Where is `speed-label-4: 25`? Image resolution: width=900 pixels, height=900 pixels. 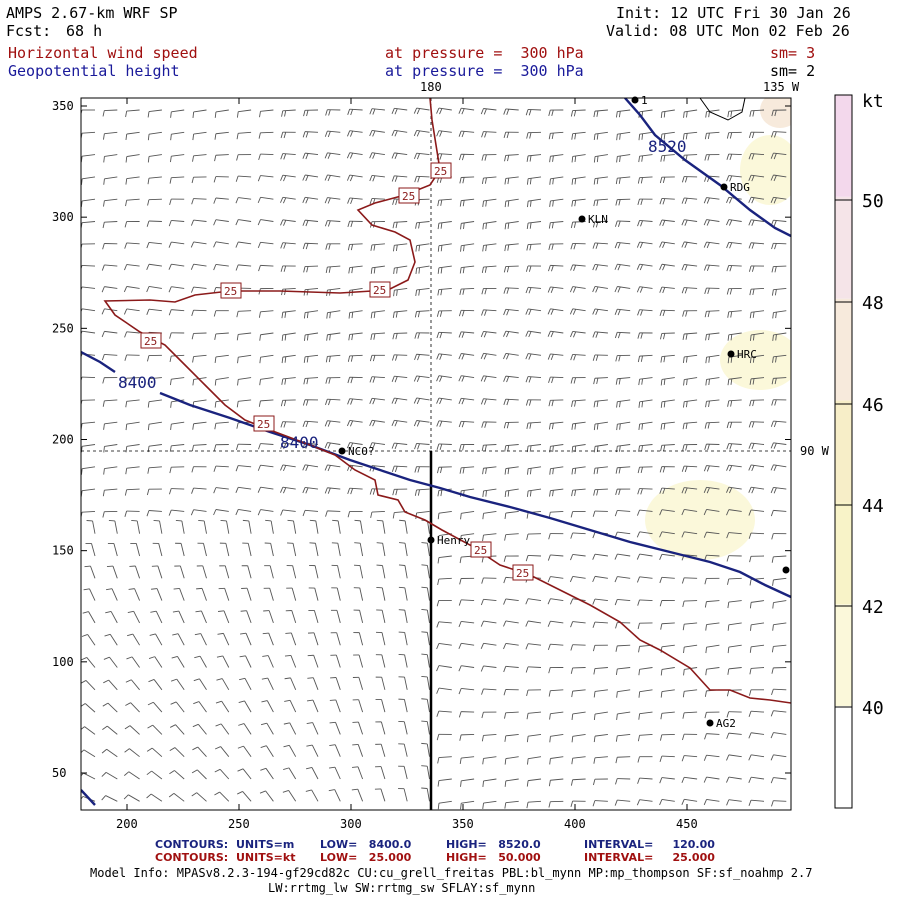
speed-label-4: 25 is located at coordinates (151, 340).